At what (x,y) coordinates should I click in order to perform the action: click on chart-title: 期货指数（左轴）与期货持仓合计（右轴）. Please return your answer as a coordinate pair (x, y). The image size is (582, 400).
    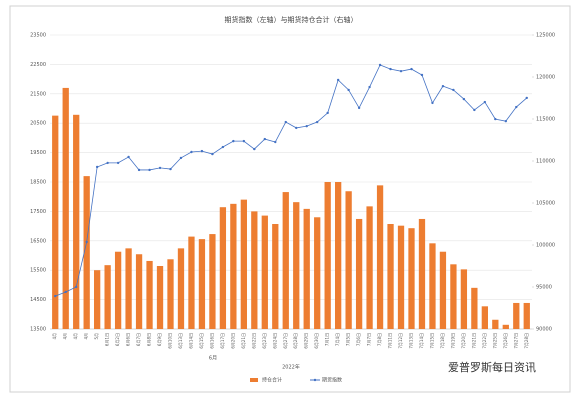
    Looking at the image, I should click on (291, 19).